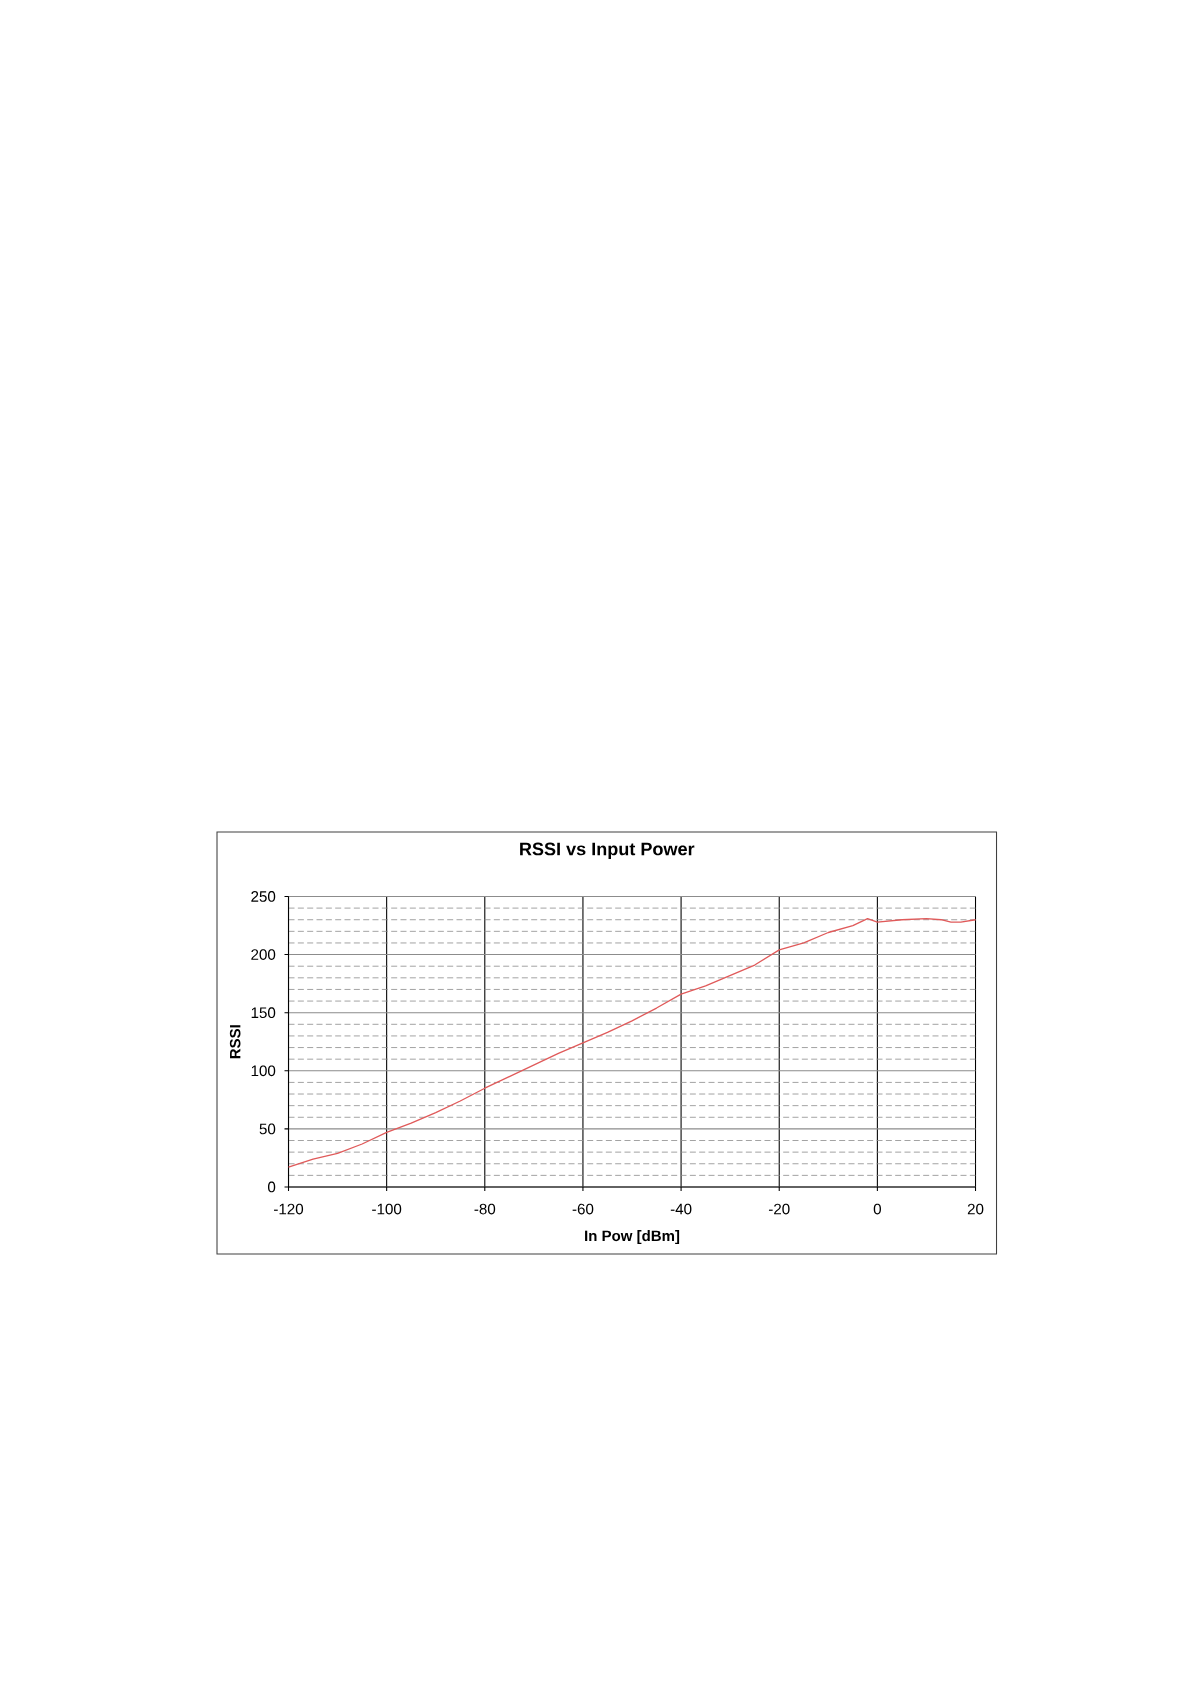  What do you see at coordinates (263, 1071) in the screenshot?
I see `y-tick-label: 100` at bounding box center [263, 1071].